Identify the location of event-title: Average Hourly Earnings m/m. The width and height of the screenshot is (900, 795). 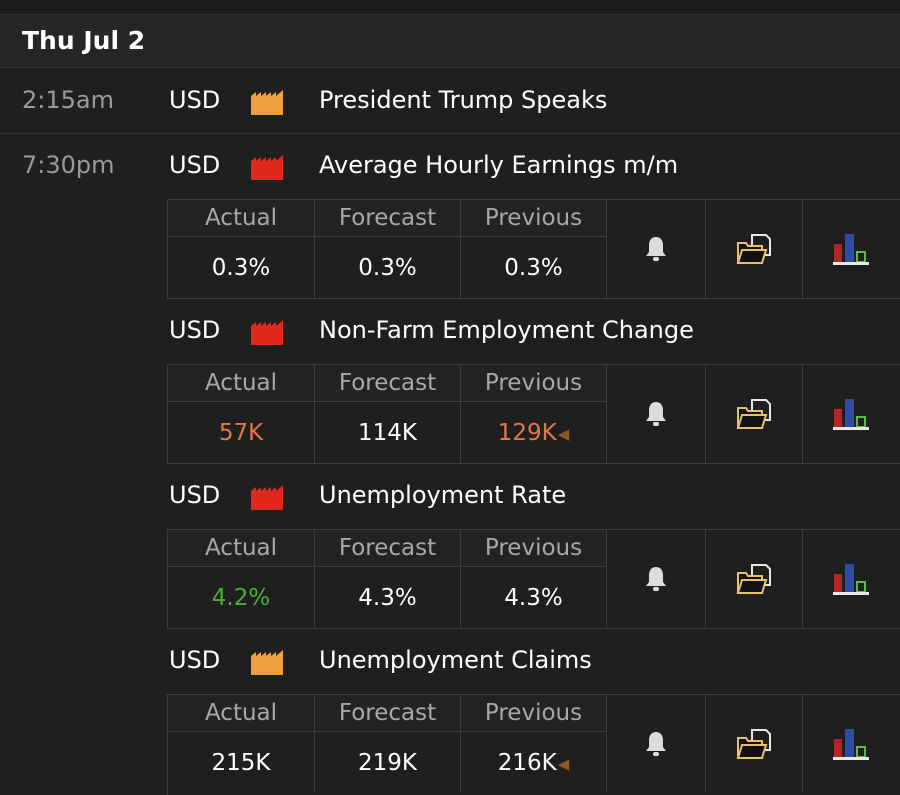
(499, 165).